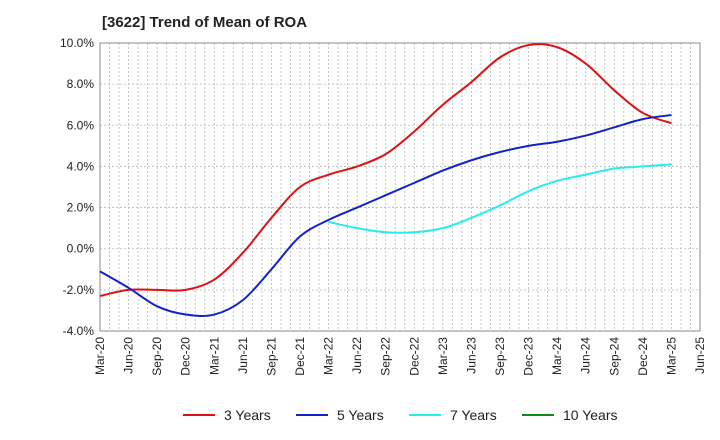 The width and height of the screenshot is (720, 440). I want to click on x-tick-label: Dec-23, so click(529, 356).